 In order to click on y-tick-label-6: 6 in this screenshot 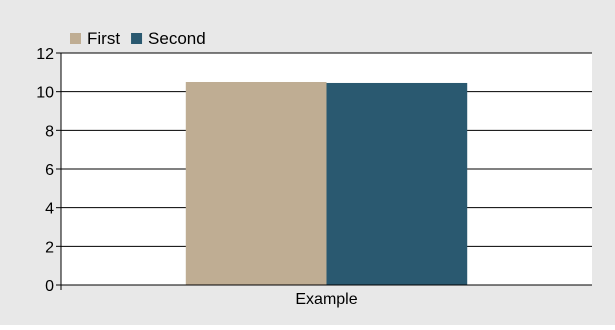, I will do `click(49, 170)`.